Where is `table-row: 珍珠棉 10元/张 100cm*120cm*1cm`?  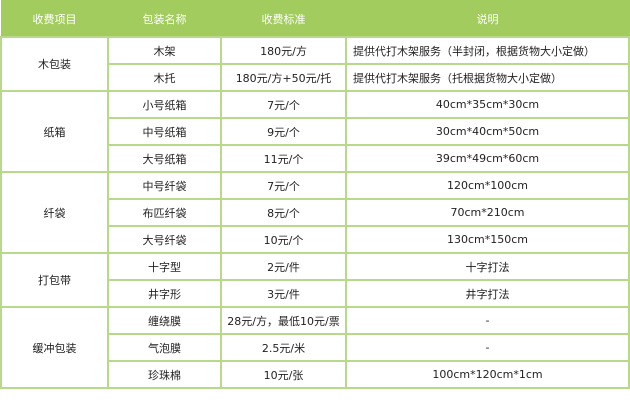 table-row: 珍珠棉 10元/张 100cm*120cm*1cm is located at coordinates (315, 374).